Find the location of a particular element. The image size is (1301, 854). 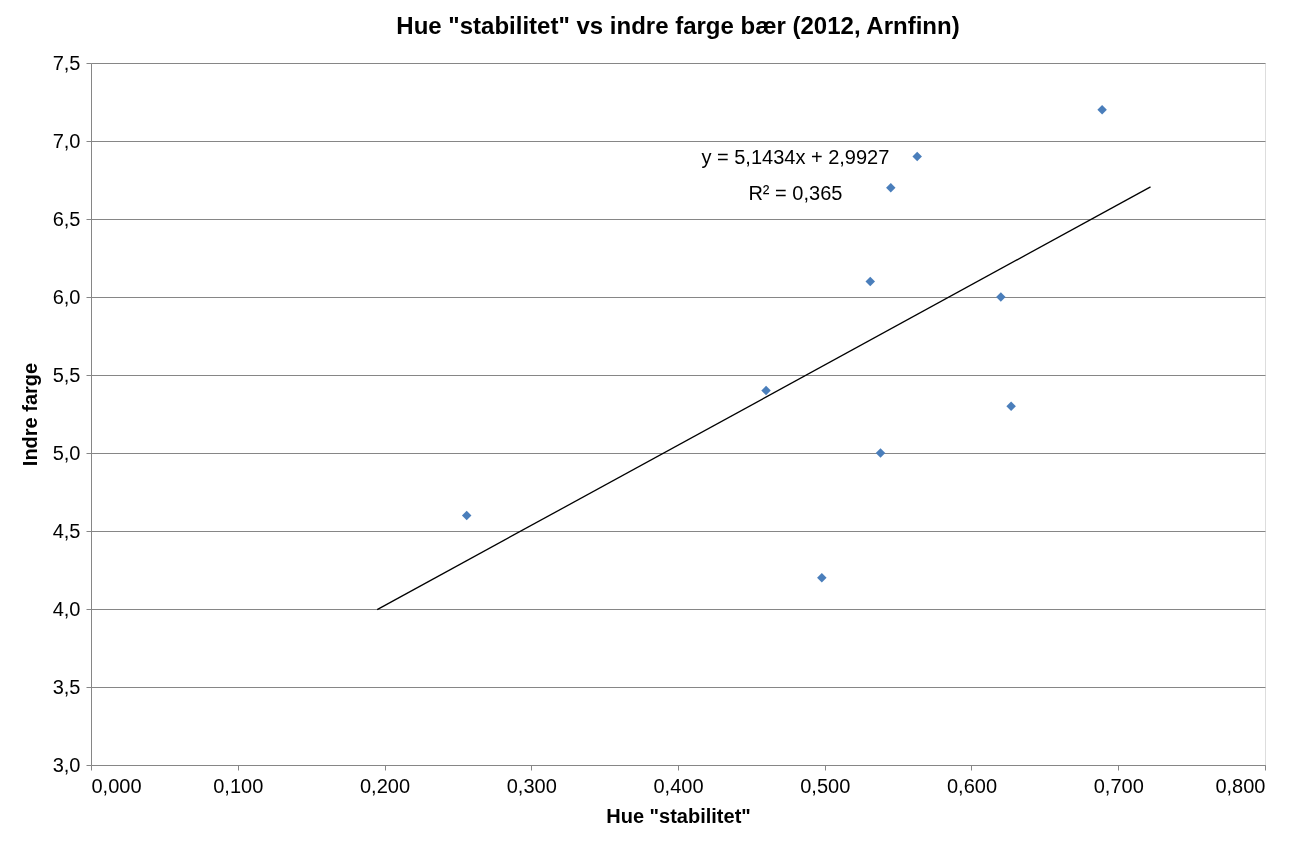

x-tick-label: 0,200 is located at coordinates (385, 785).